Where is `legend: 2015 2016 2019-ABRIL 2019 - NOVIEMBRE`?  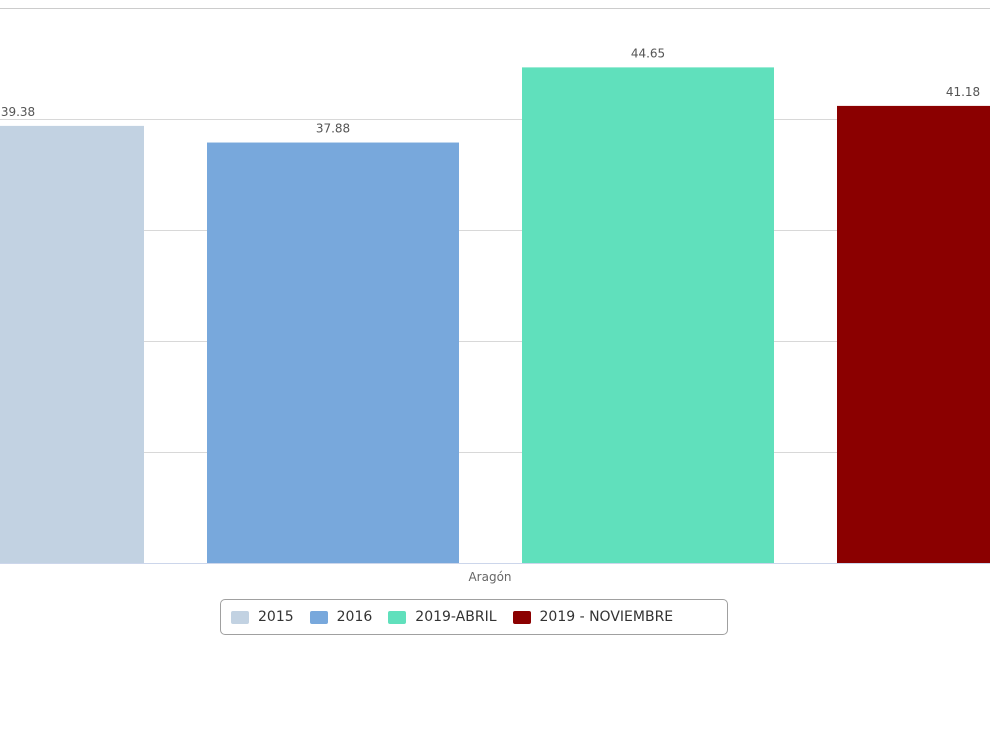 legend: 2015 2016 2019-ABRIL 2019 - NOVIEMBRE is located at coordinates (474, 617).